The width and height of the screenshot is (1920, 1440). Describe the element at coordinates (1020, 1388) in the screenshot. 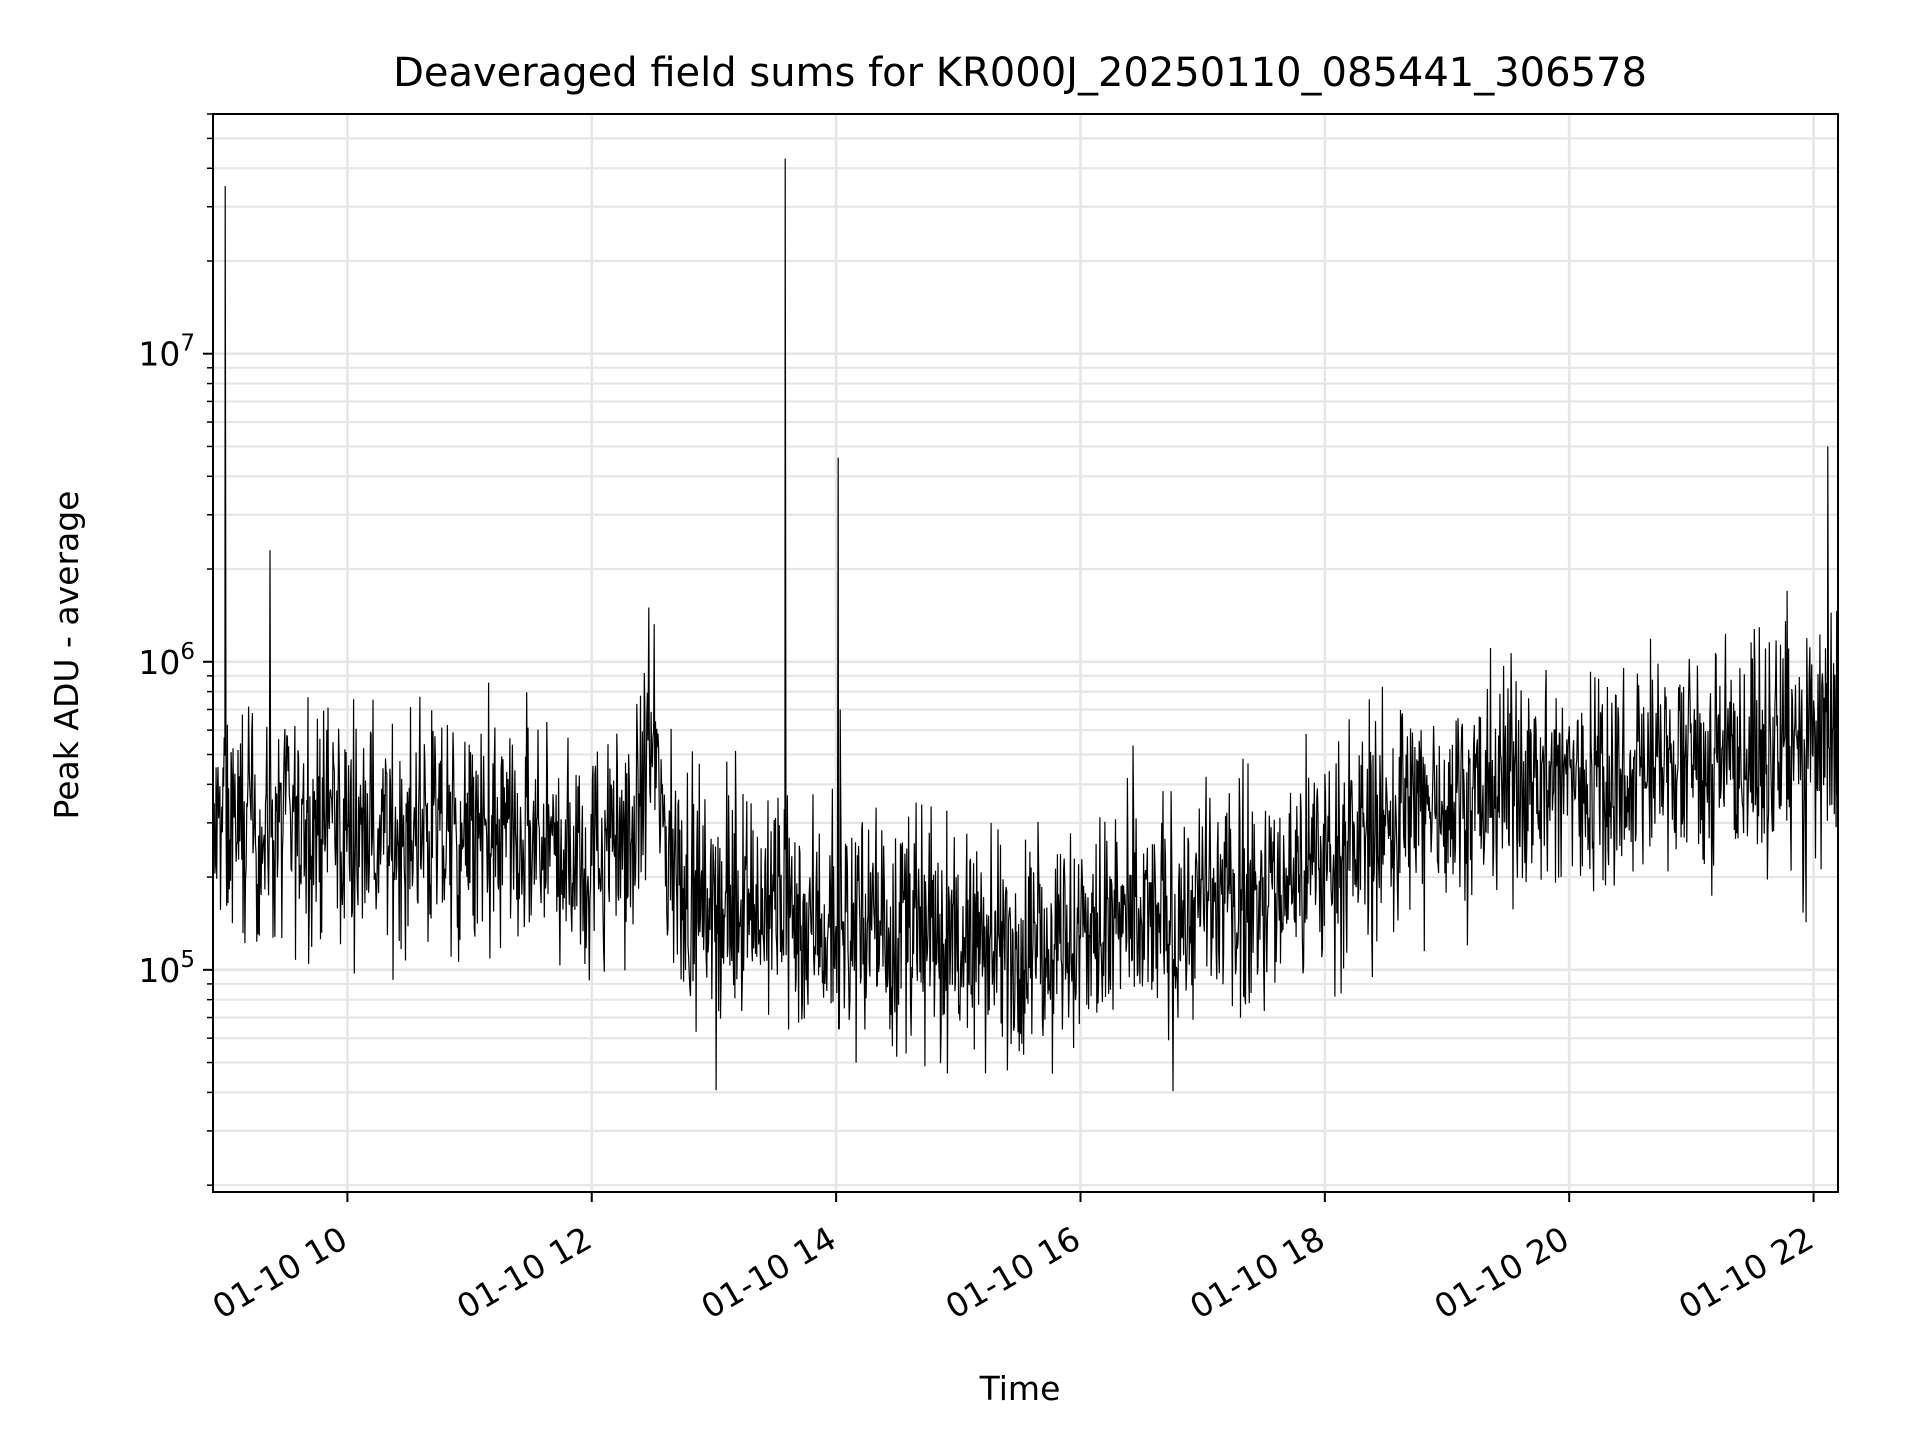

I see `x-axis-label: Time` at that location.